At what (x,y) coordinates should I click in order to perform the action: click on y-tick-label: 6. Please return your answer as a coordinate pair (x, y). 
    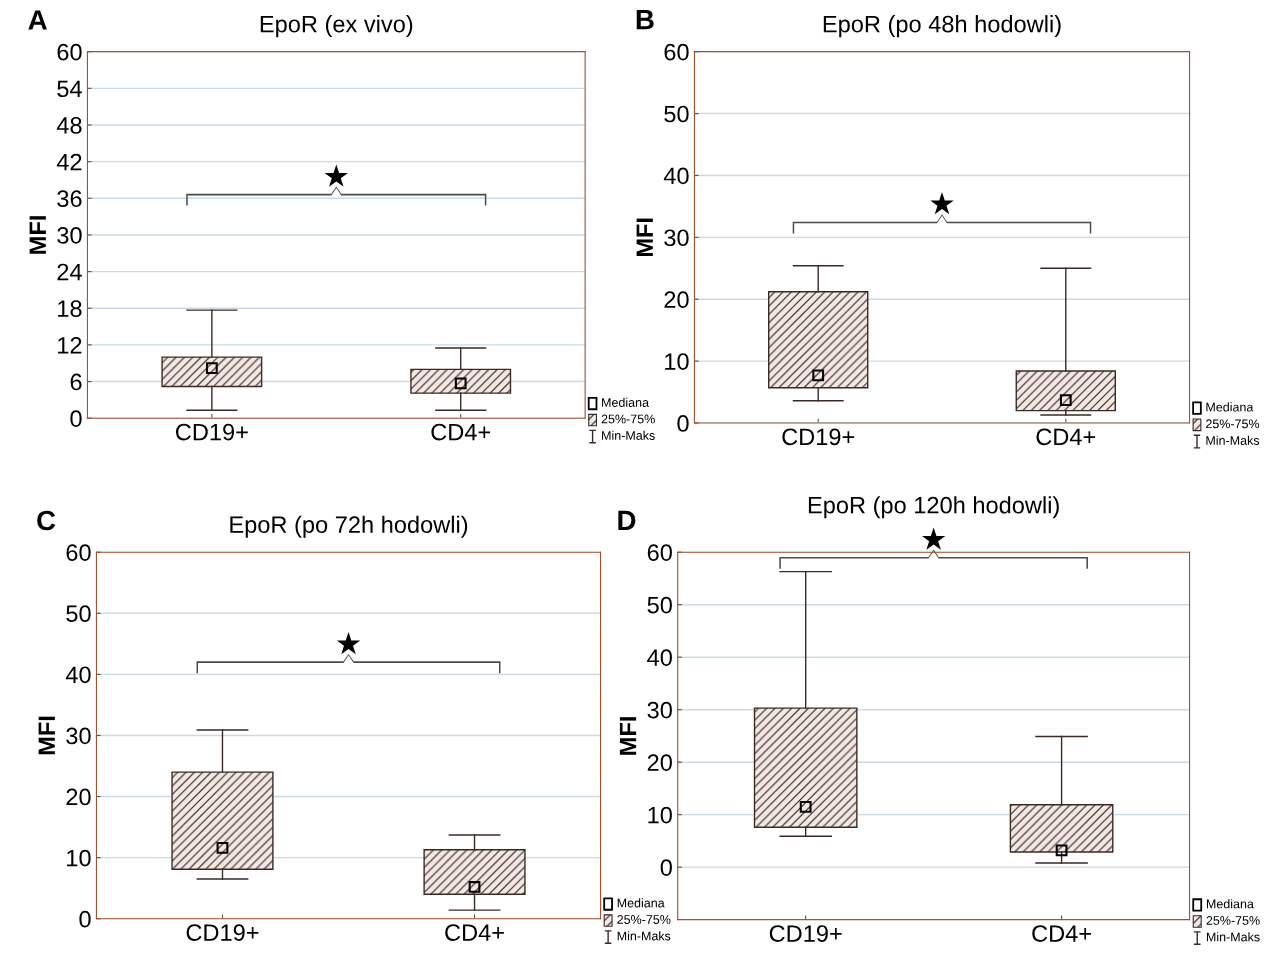
    Looking at the image, I should click on (76, 382).